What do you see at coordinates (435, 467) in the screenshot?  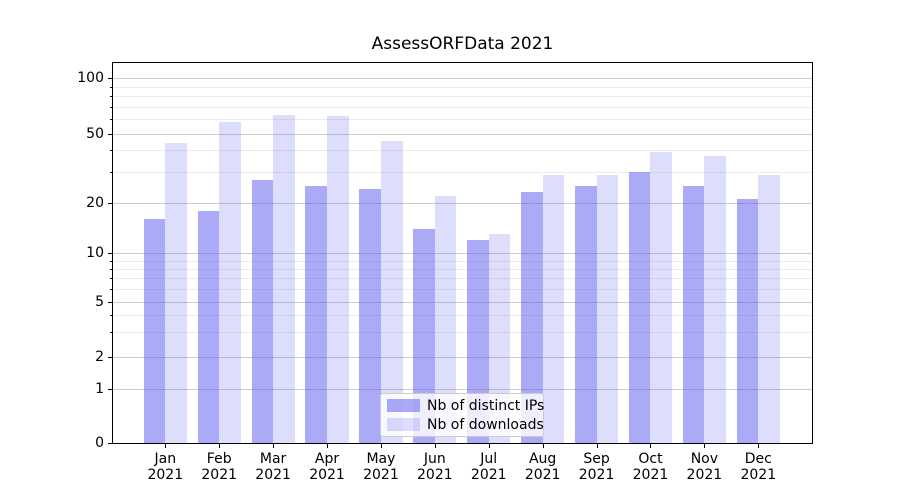 I see `x-tick-label: Jun 2021` at bounding box center [435, 467].